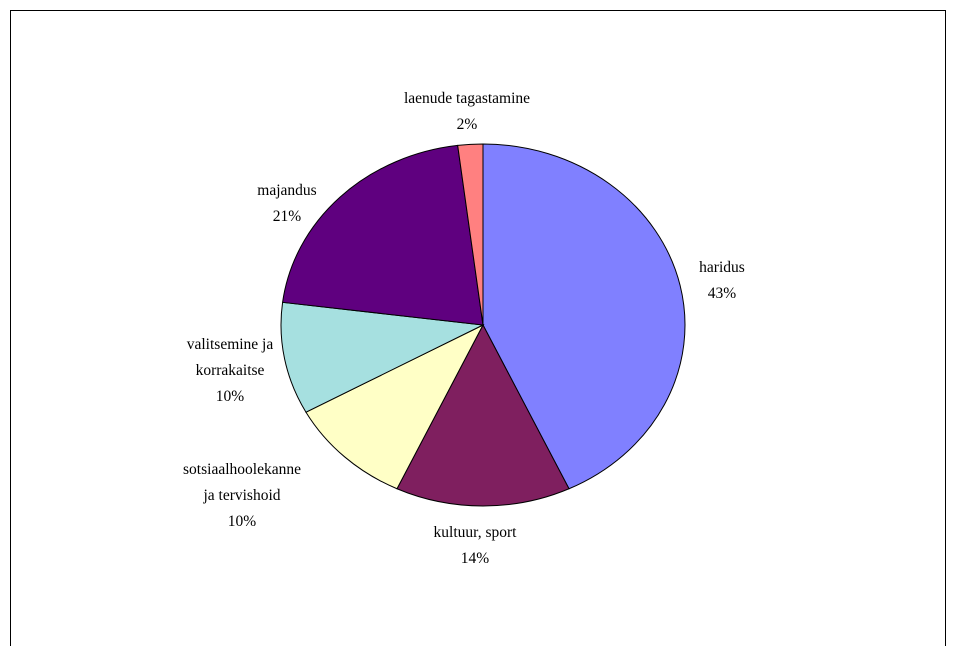 The height and width of the screenshot is (646, 958). Describe the element at coordinates (287, 216) in the screenshot. I see `slice-percent-label: 21%` at that location.